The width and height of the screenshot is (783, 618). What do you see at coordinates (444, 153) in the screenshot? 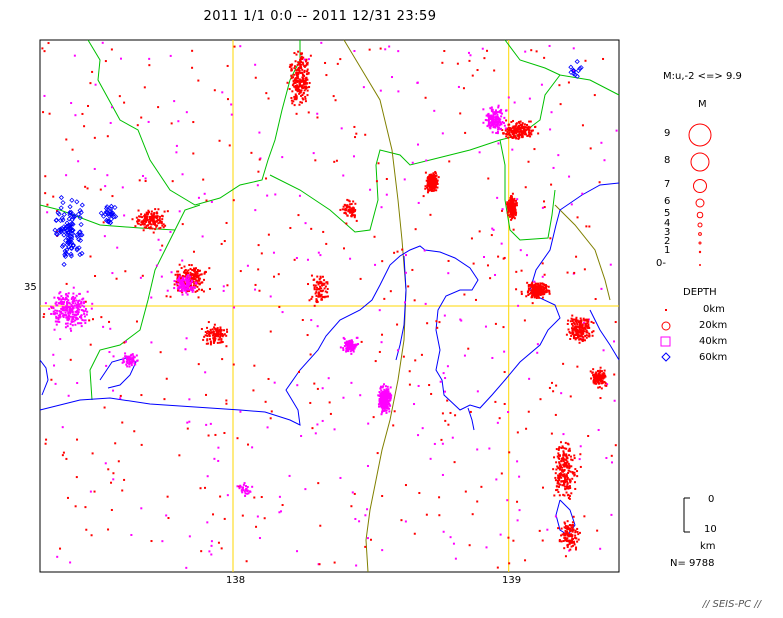
I see `prefecture-border-east` at bounding box center [444, 153].